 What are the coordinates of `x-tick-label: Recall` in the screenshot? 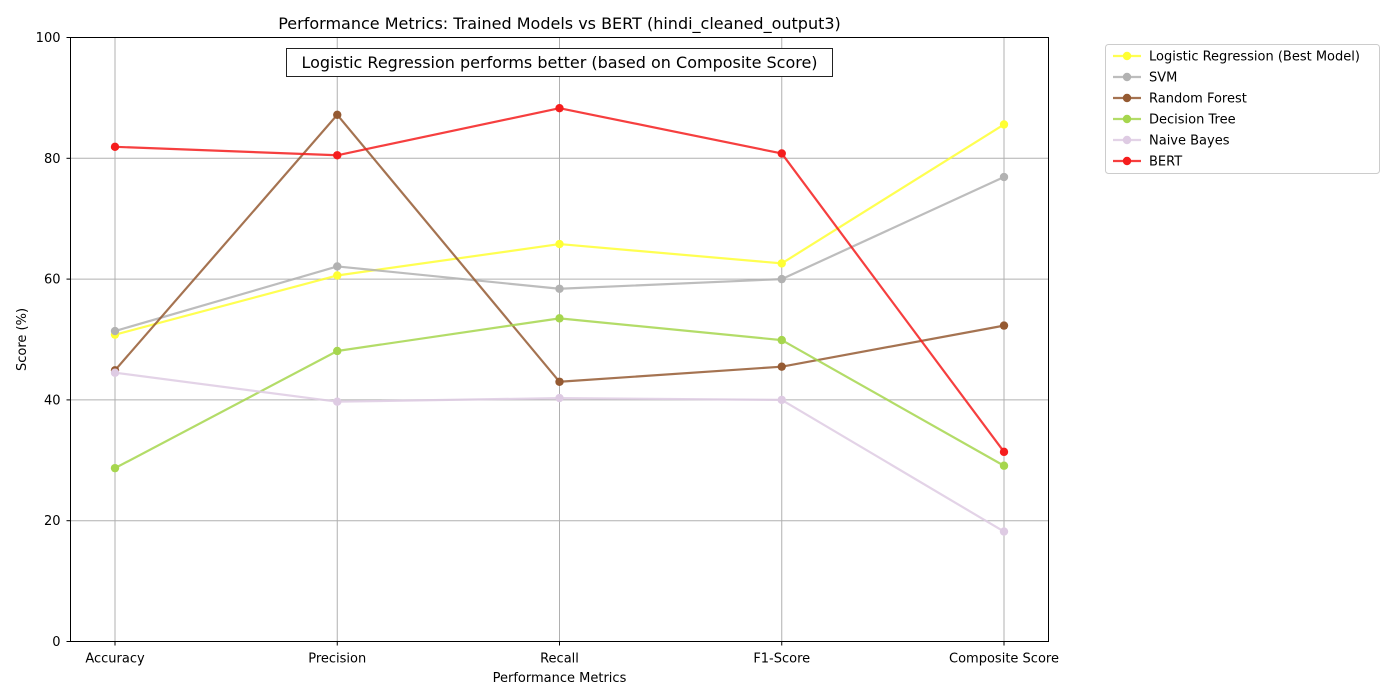 It's located at (559, 659).